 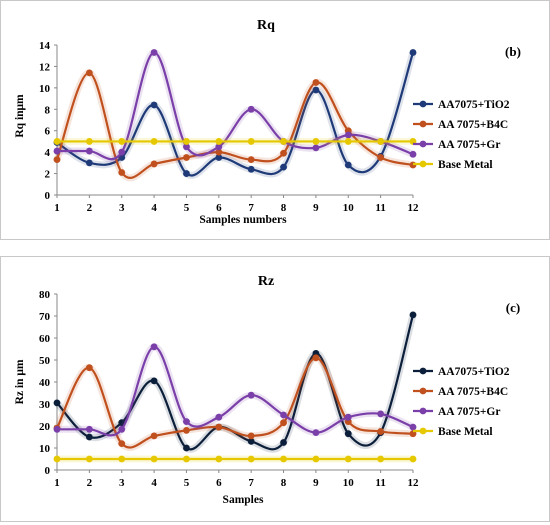 I want to click on x-tick-label: 6, so click(x=219, y=483).